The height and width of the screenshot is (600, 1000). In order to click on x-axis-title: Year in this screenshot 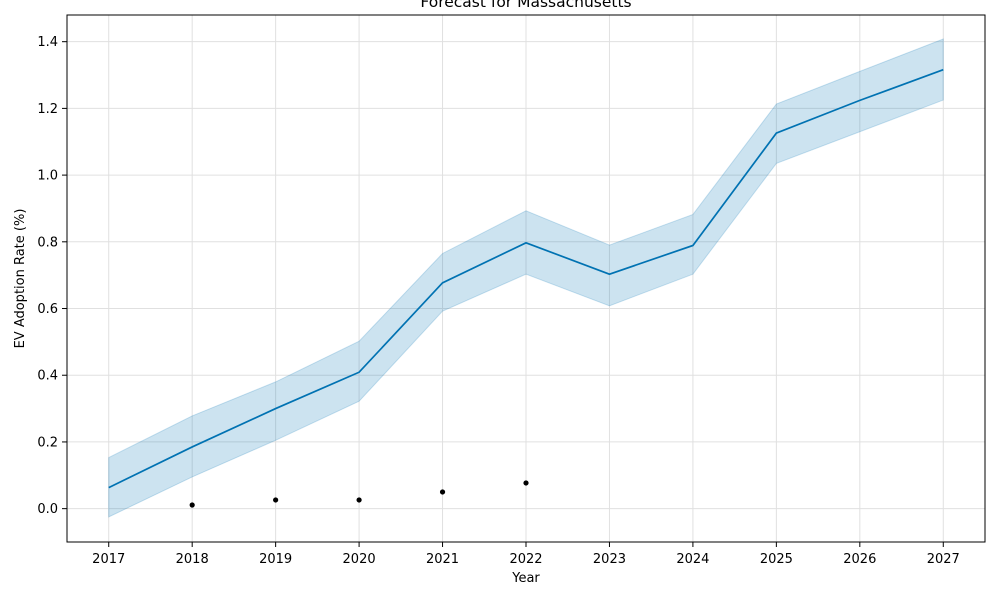, I will do `click(525, 578)`.